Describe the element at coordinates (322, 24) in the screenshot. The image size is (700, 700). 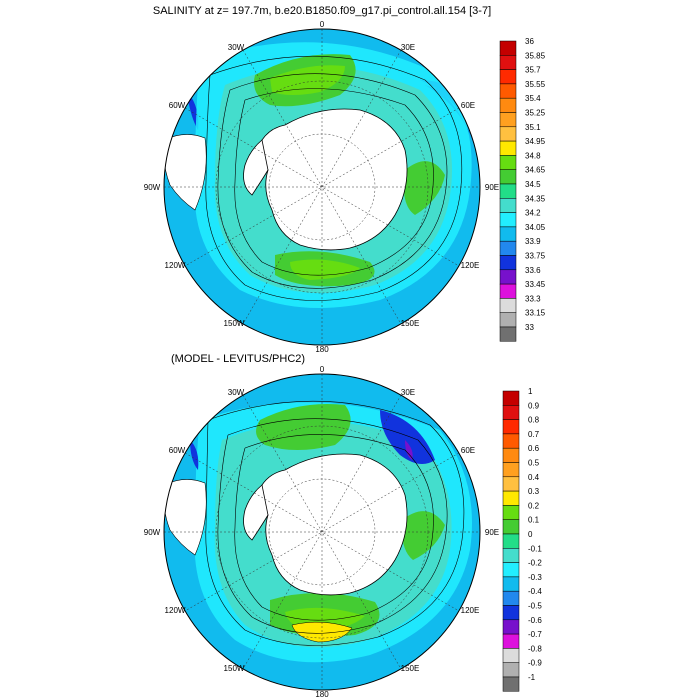
I see `map1-lon-0: 0` at that location.